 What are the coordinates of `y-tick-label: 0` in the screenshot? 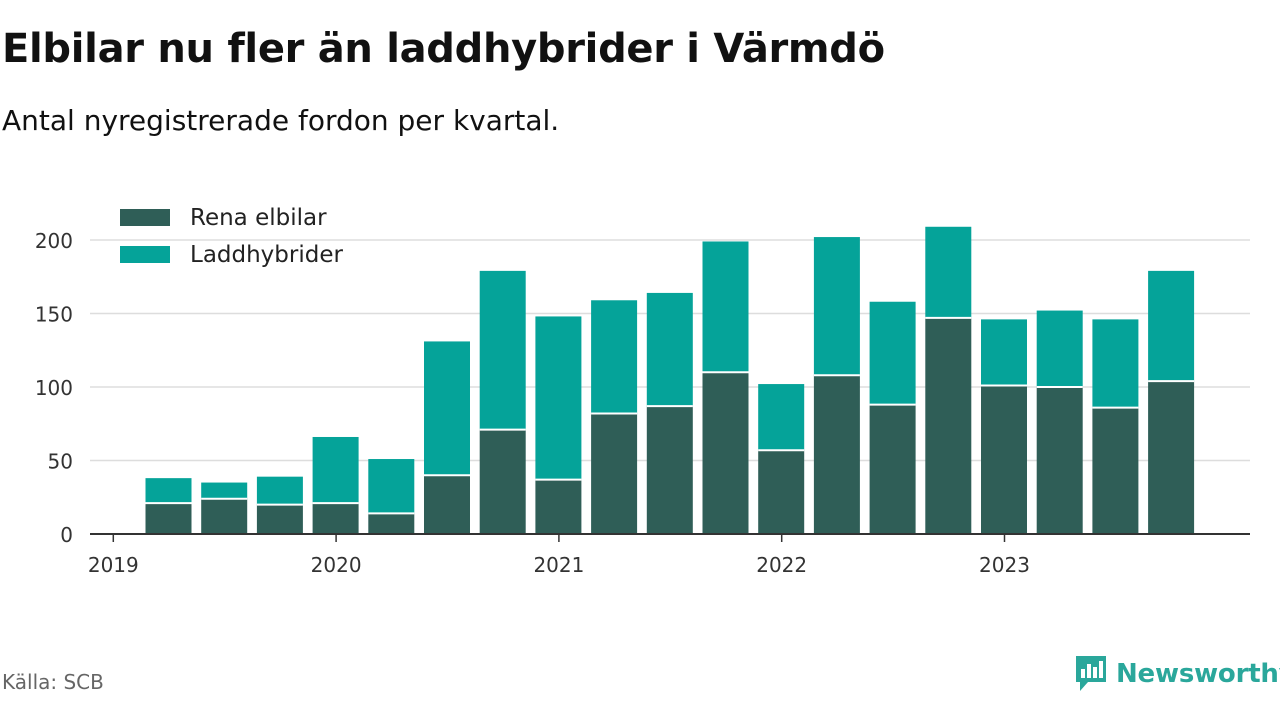 It's located at (66, 535).